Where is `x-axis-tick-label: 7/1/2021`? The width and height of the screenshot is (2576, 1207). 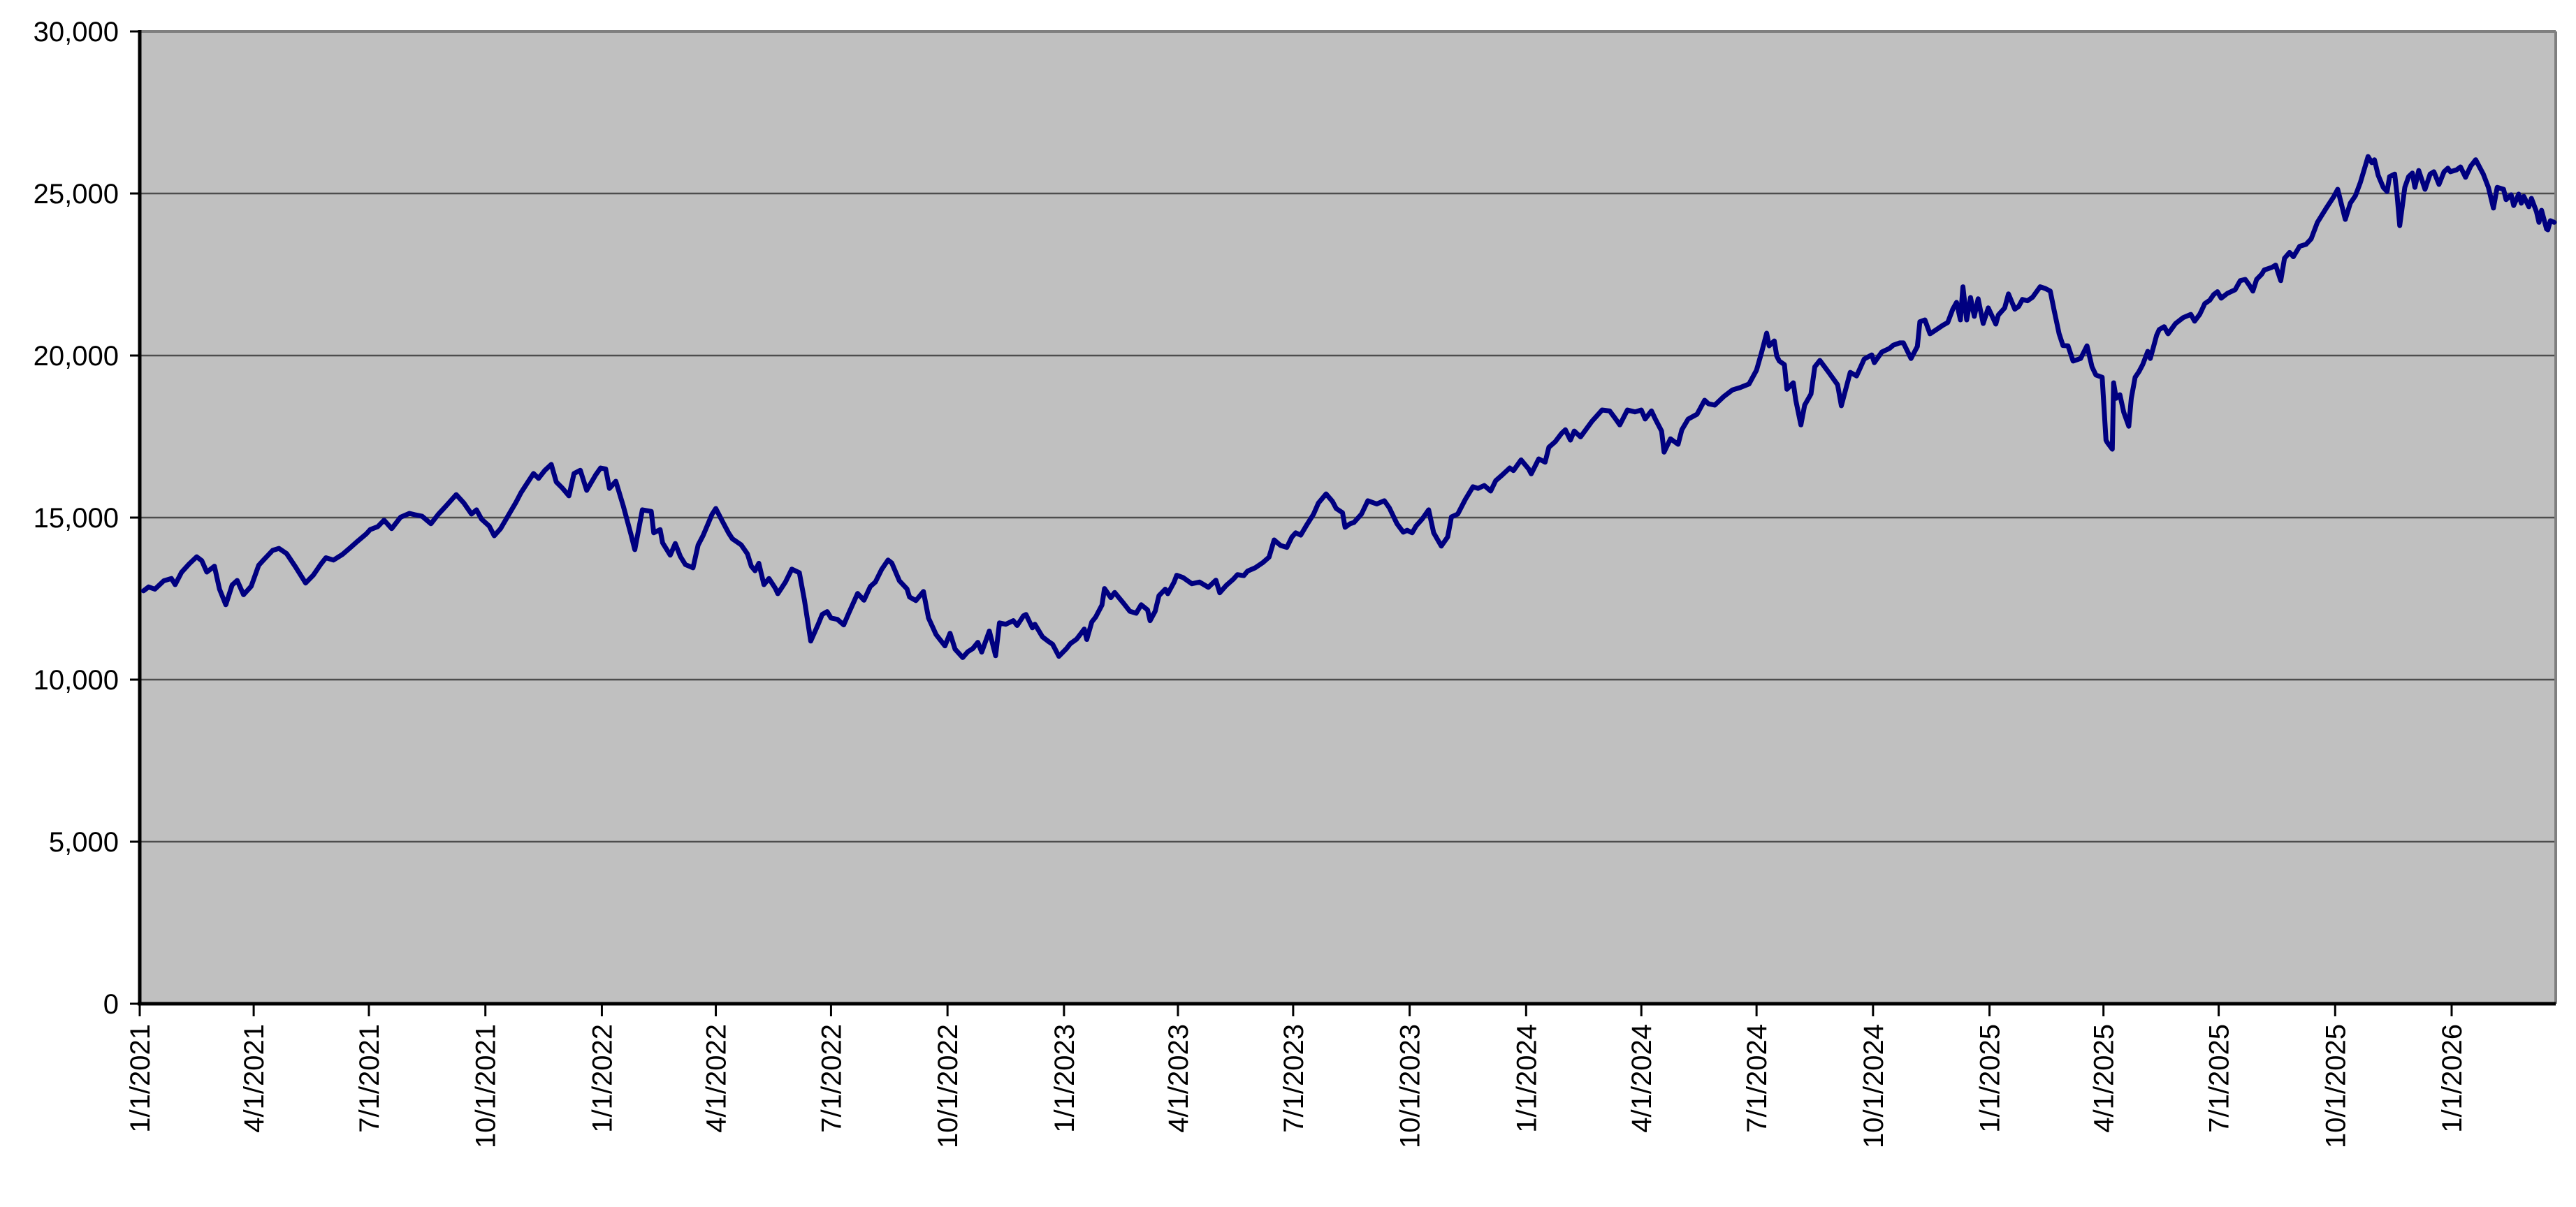
x-axis-tick-label: 7/1/2021 is located at coordinates (369, 1078).